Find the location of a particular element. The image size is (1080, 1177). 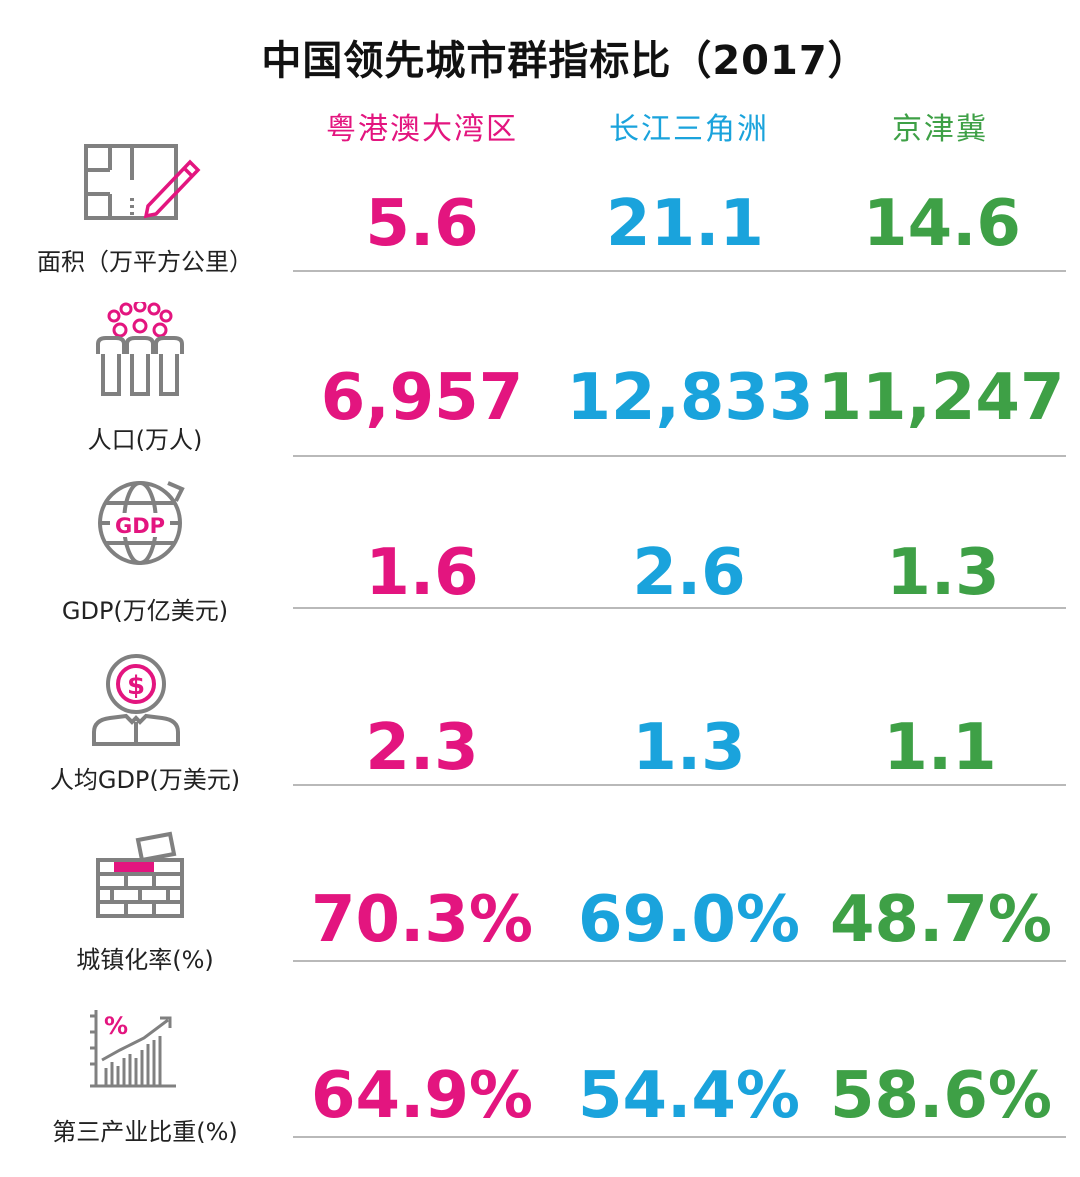

row-label-gdp-per-capita: 人均GDP(万美元) is located at coordinates (145, 780).